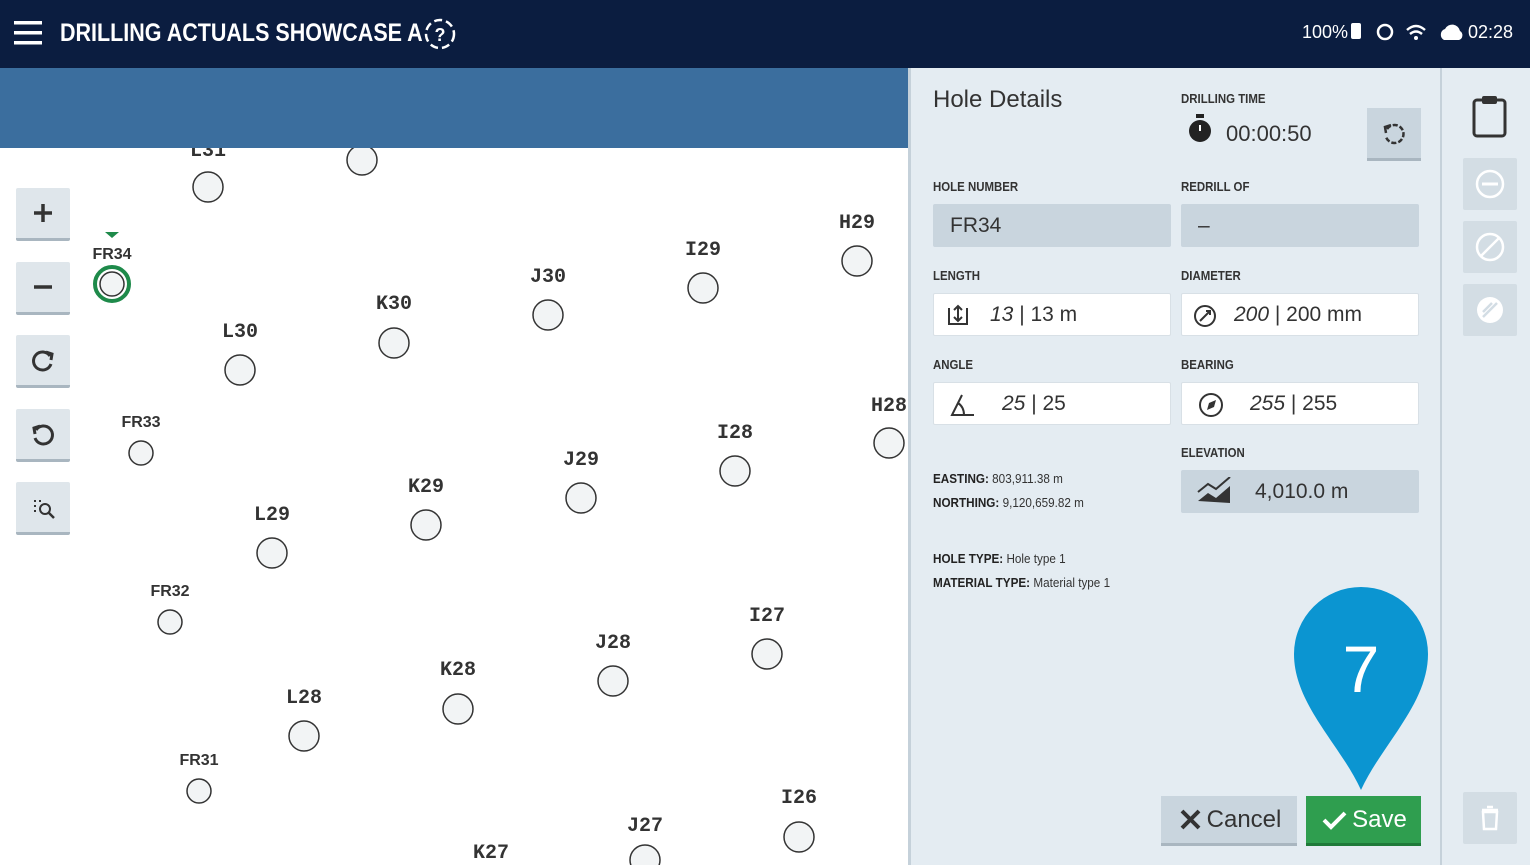 The width and height of the screenshot is (1530, 865). Describe the element at coordinates (1204, 225) in the screenshot. I see `redrill-value: –` at that location.